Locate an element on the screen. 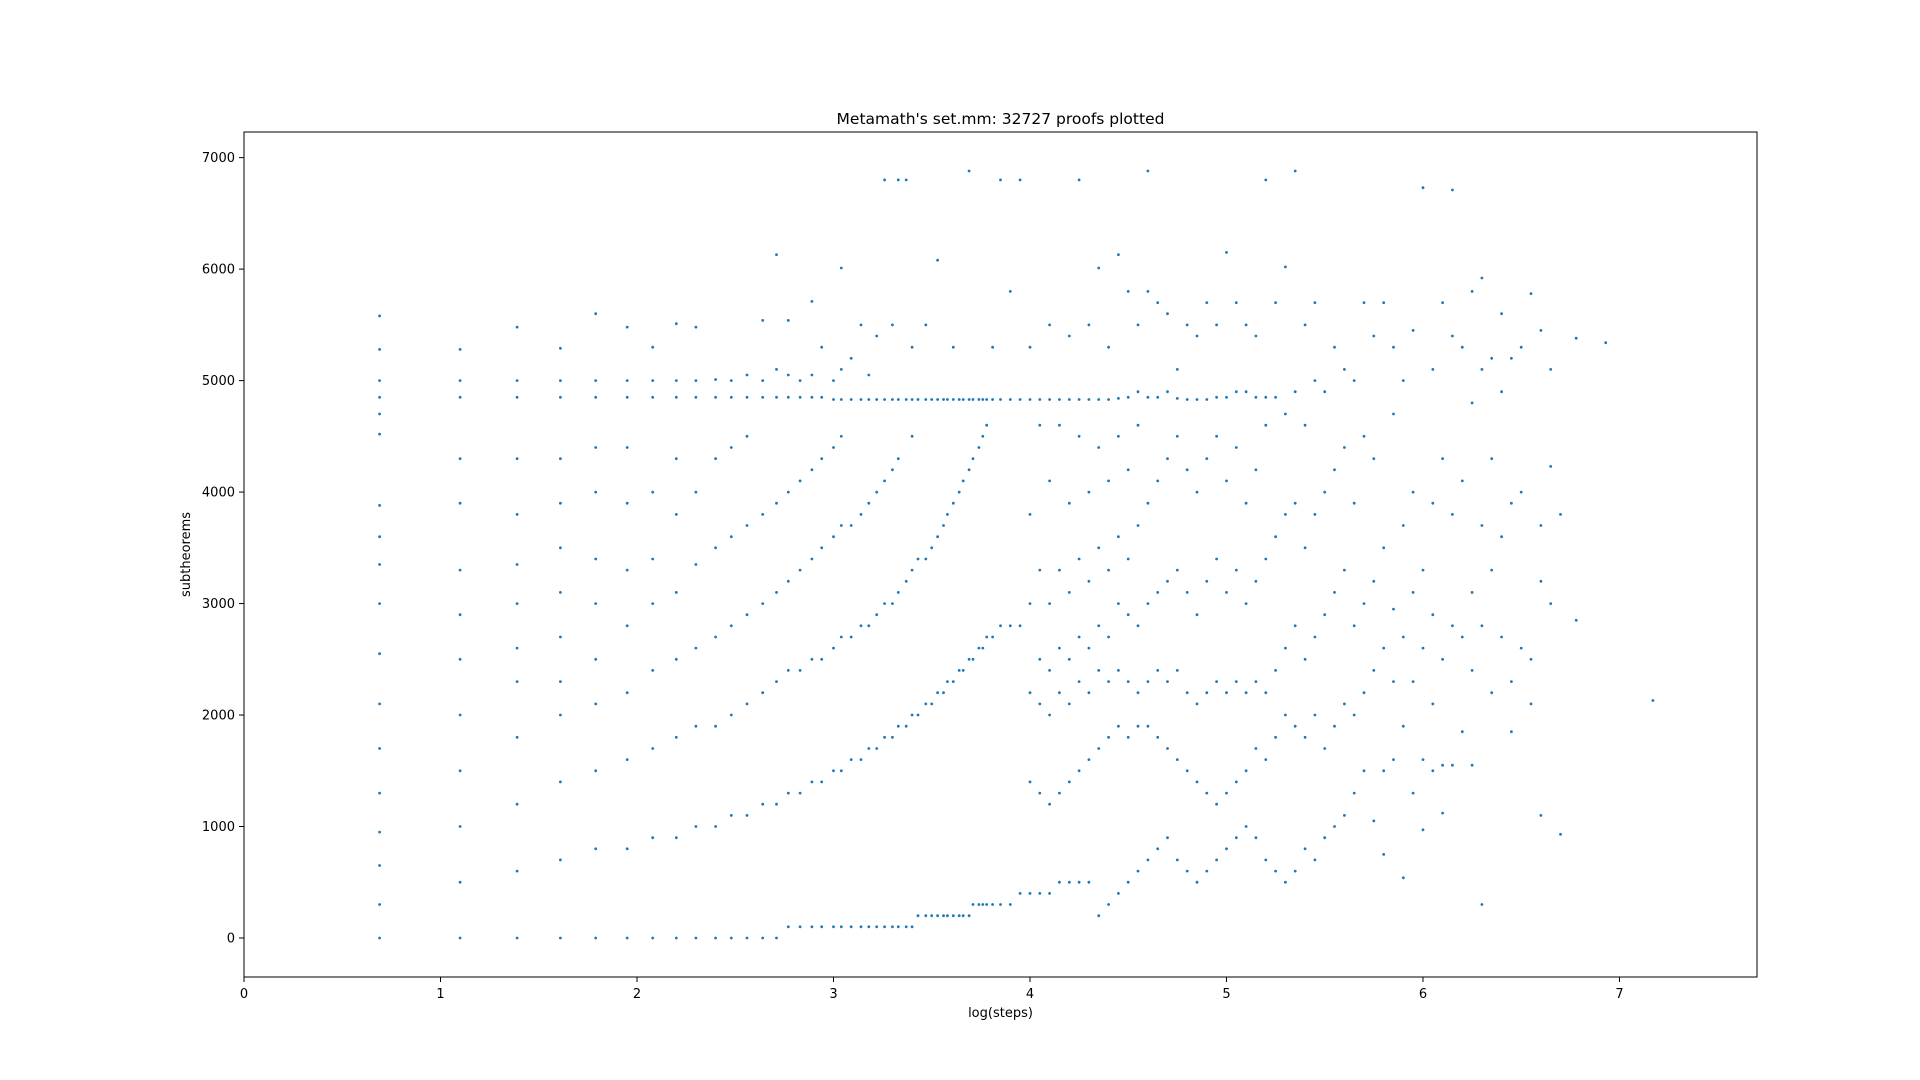 The height and width of the screenshot is (1080, 1920). y-tick-label: 5000 is located at coordinates (218, 381).